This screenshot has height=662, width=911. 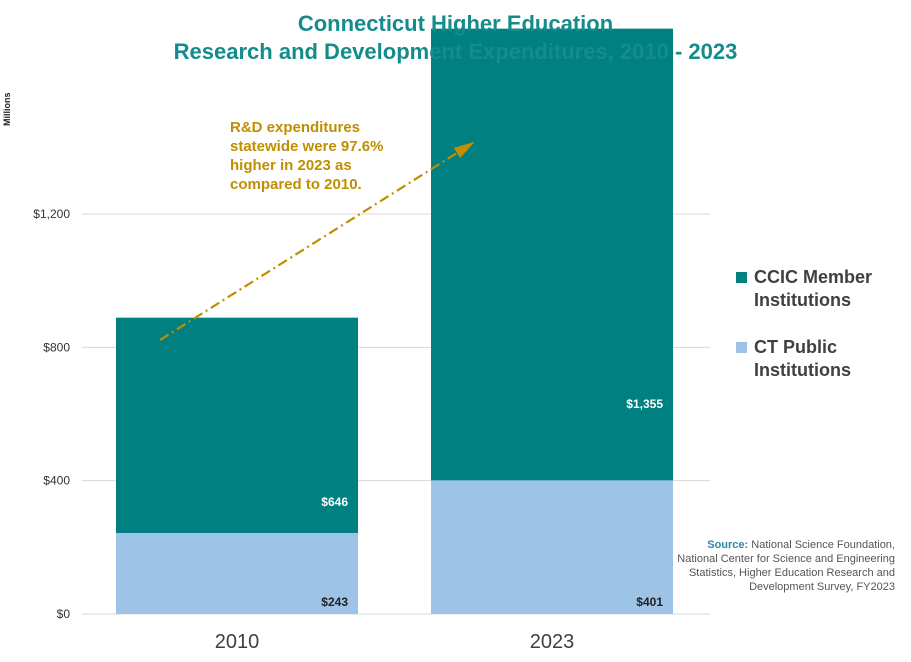 I want to click on legend-label-ccic: CCIC Member Institutions, so click(x=813, y=288).